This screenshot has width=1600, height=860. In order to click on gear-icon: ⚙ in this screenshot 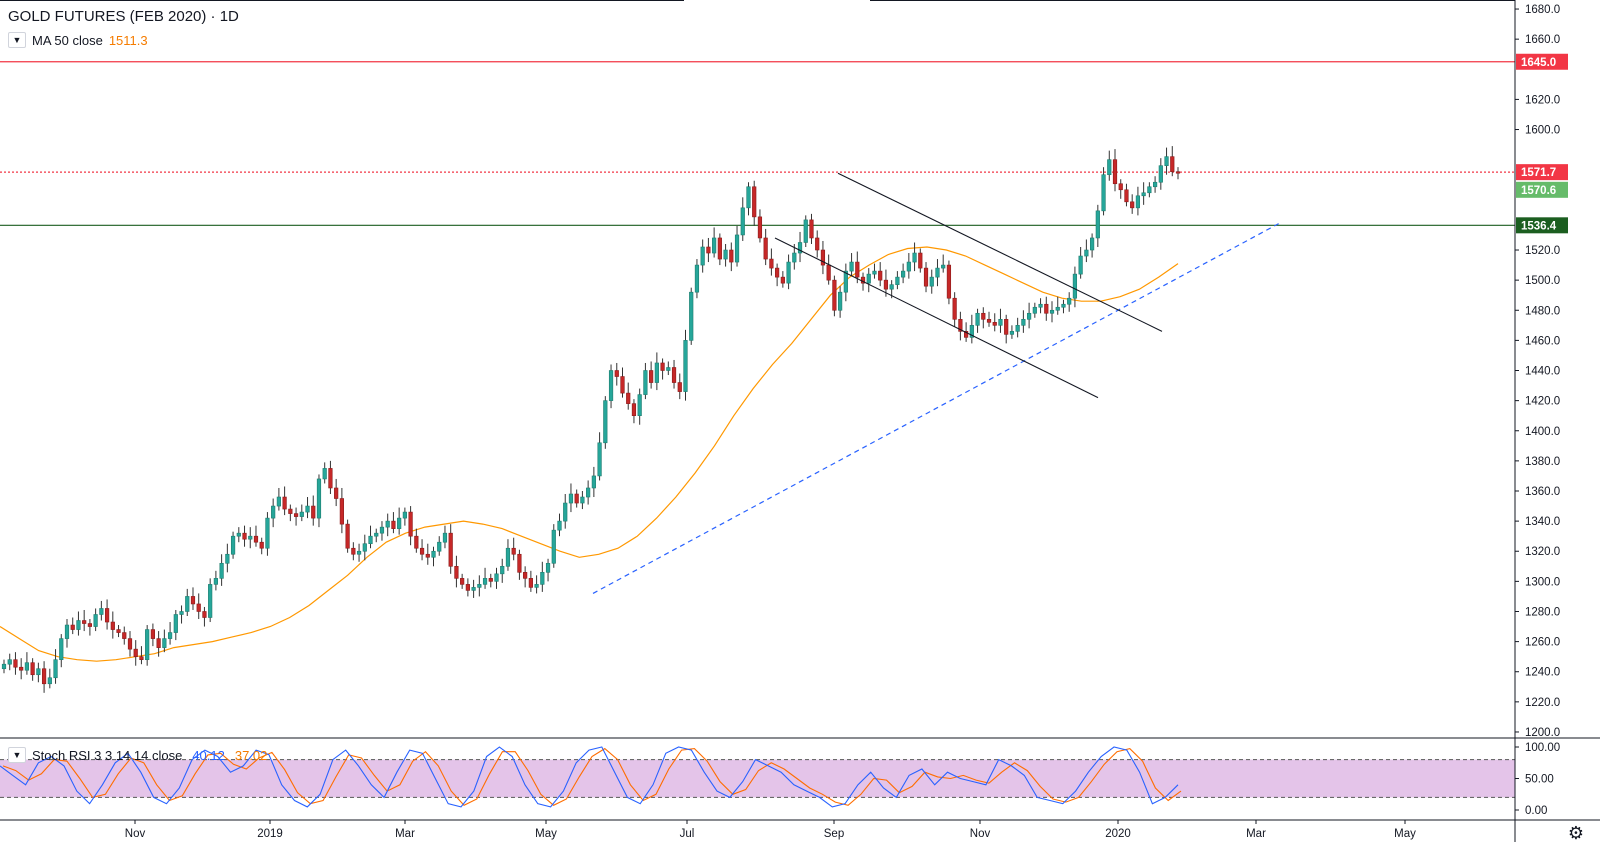, I will do `click(1575, 833)`.